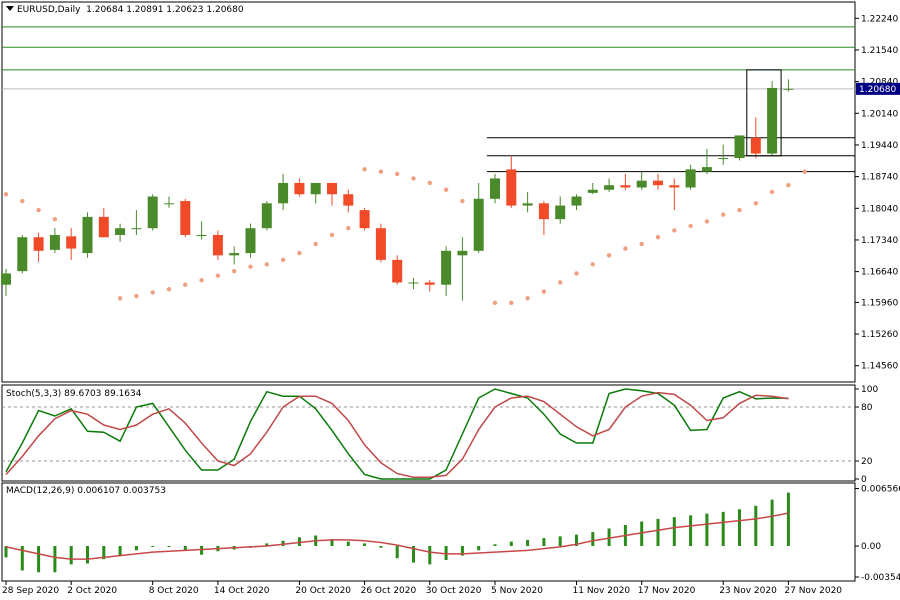  I want to click on stochastic-tick-label: 100, so click(869, 390).